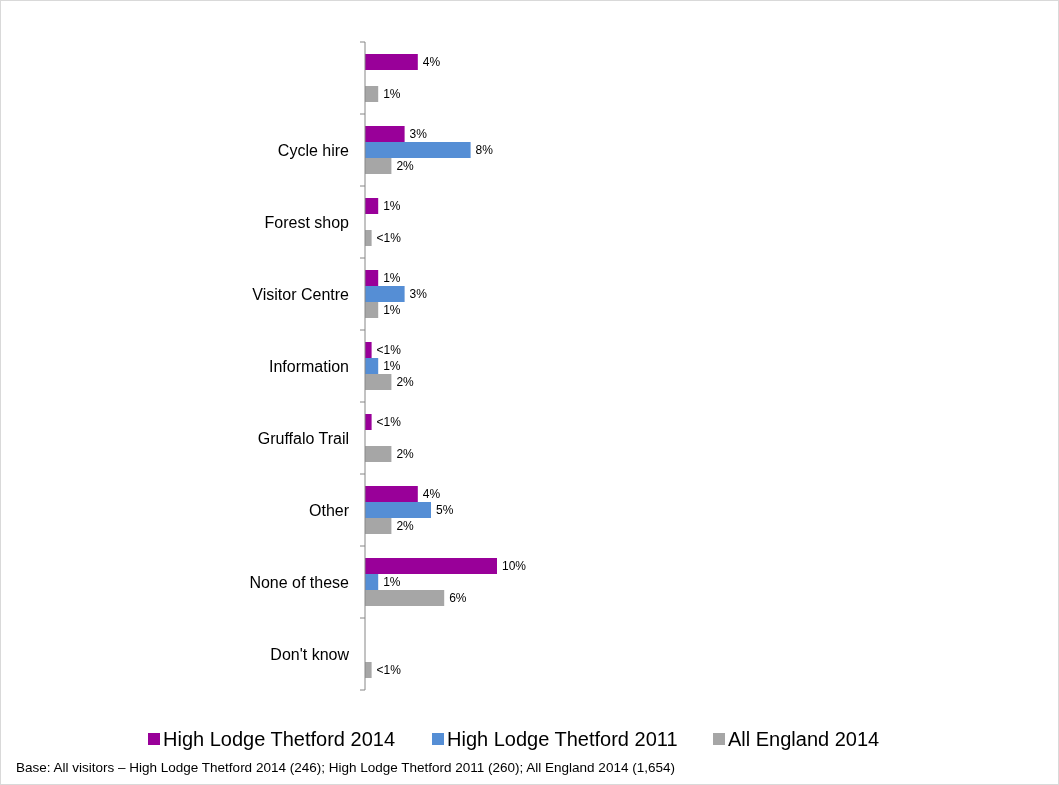  What do you see at coordinates (313, 150) in the screenshot?
I see `y-tick-label: Cycle hire` at bounding box center [313, 150].